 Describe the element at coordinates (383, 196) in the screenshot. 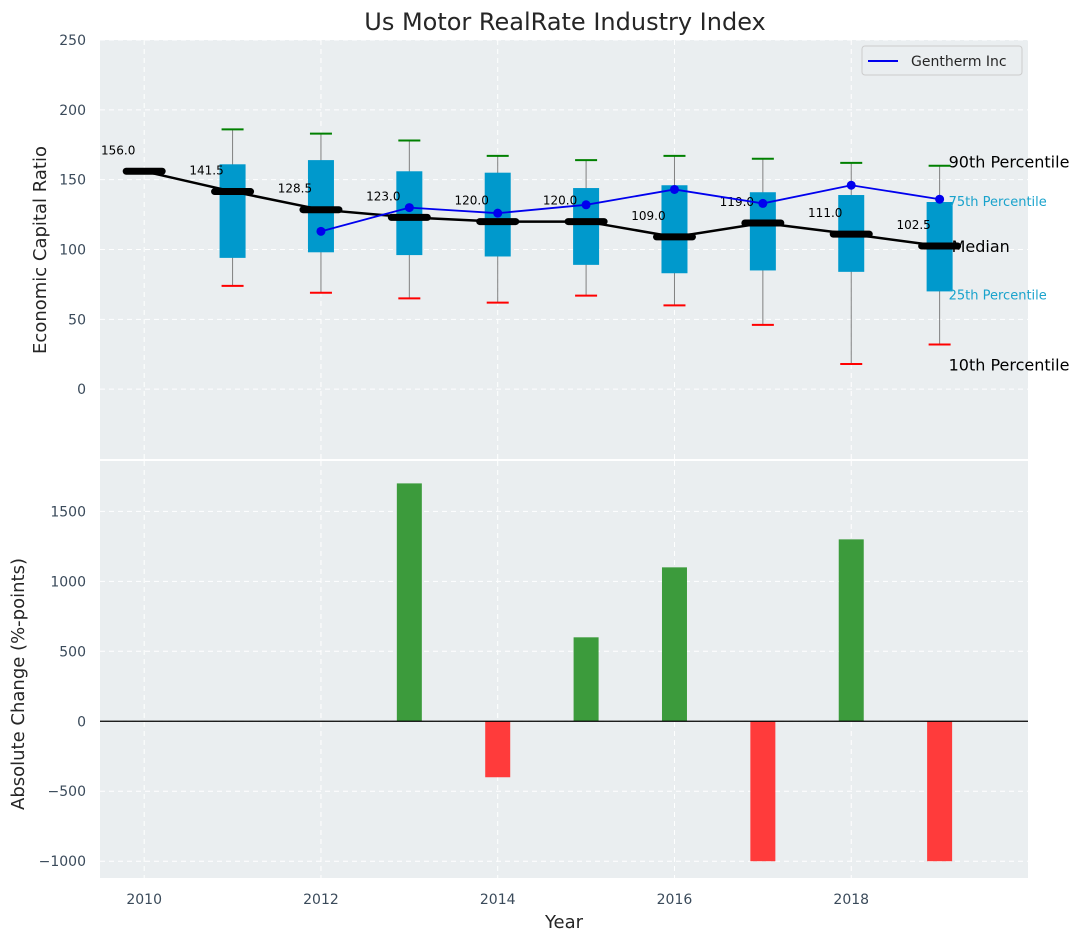

I see `median-value-label: 123.0` at that location.